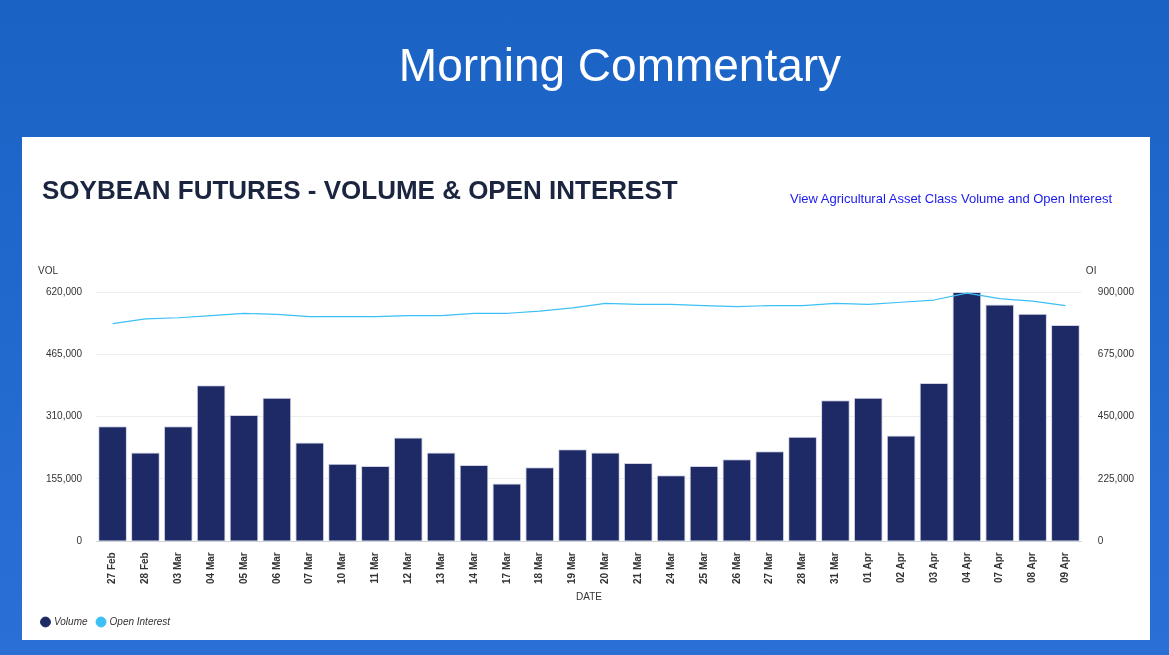 The image size is (1169, 655). Describe the element at coordinates (933, 568) in the screenshot. I see `x-tick-label: 03 Apr` at that location.